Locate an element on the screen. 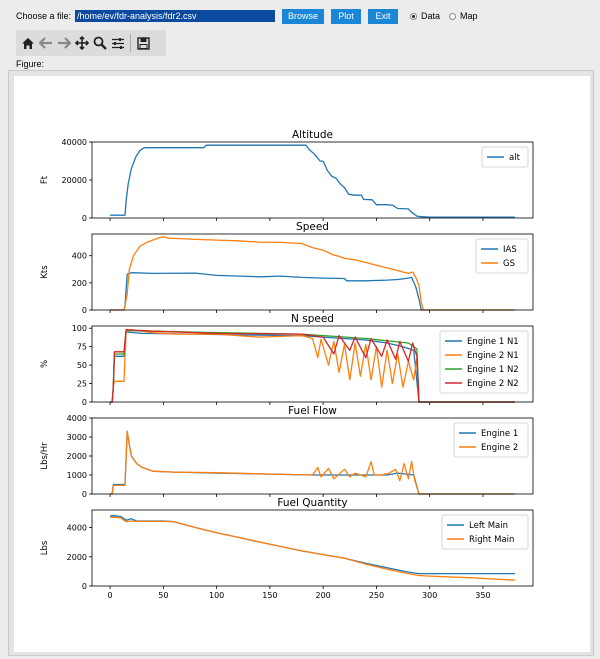  file-chooser-row: Choose a file: Browse Plot Exit Data Map is located at coordinates (300, 15).